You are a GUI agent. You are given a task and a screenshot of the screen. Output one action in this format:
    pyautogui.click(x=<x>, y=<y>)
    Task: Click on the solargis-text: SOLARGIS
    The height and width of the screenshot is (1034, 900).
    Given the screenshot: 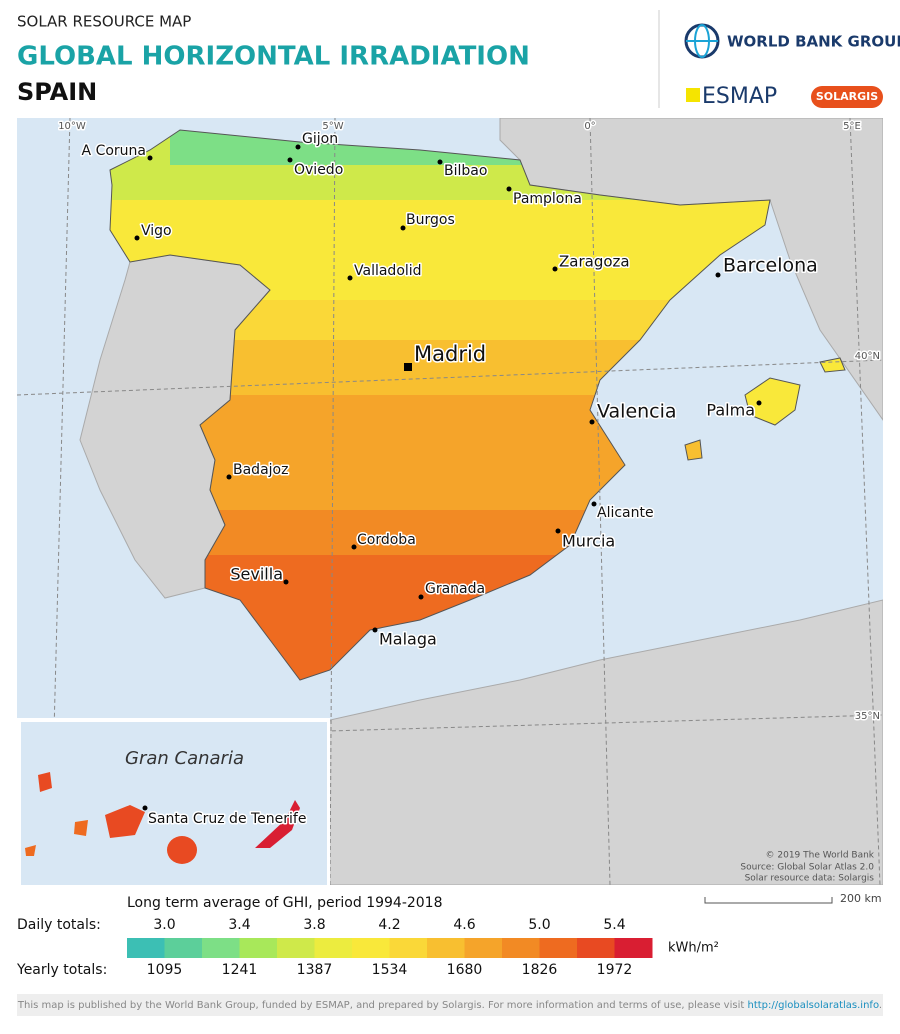 What is the action you would take?
    pyautogui.click(x=847, y=96)
    